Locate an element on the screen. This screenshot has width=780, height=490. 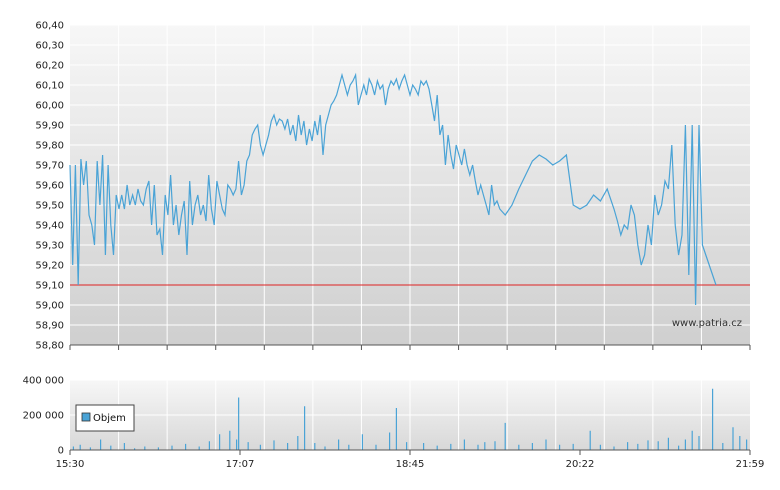
price-y-tick-label: 60,20 is located at coordinates (49, 66).